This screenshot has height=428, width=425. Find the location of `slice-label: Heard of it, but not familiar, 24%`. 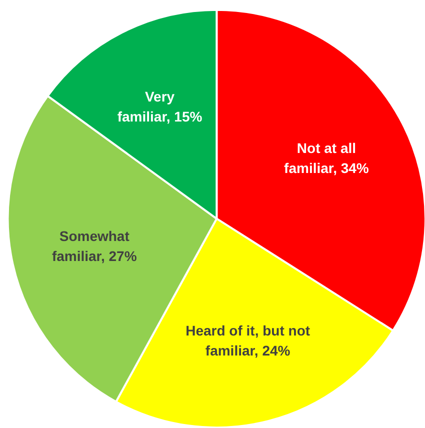

slice-label: Heard of it, but not familiar, 24% is located at coordinates (248, 340).